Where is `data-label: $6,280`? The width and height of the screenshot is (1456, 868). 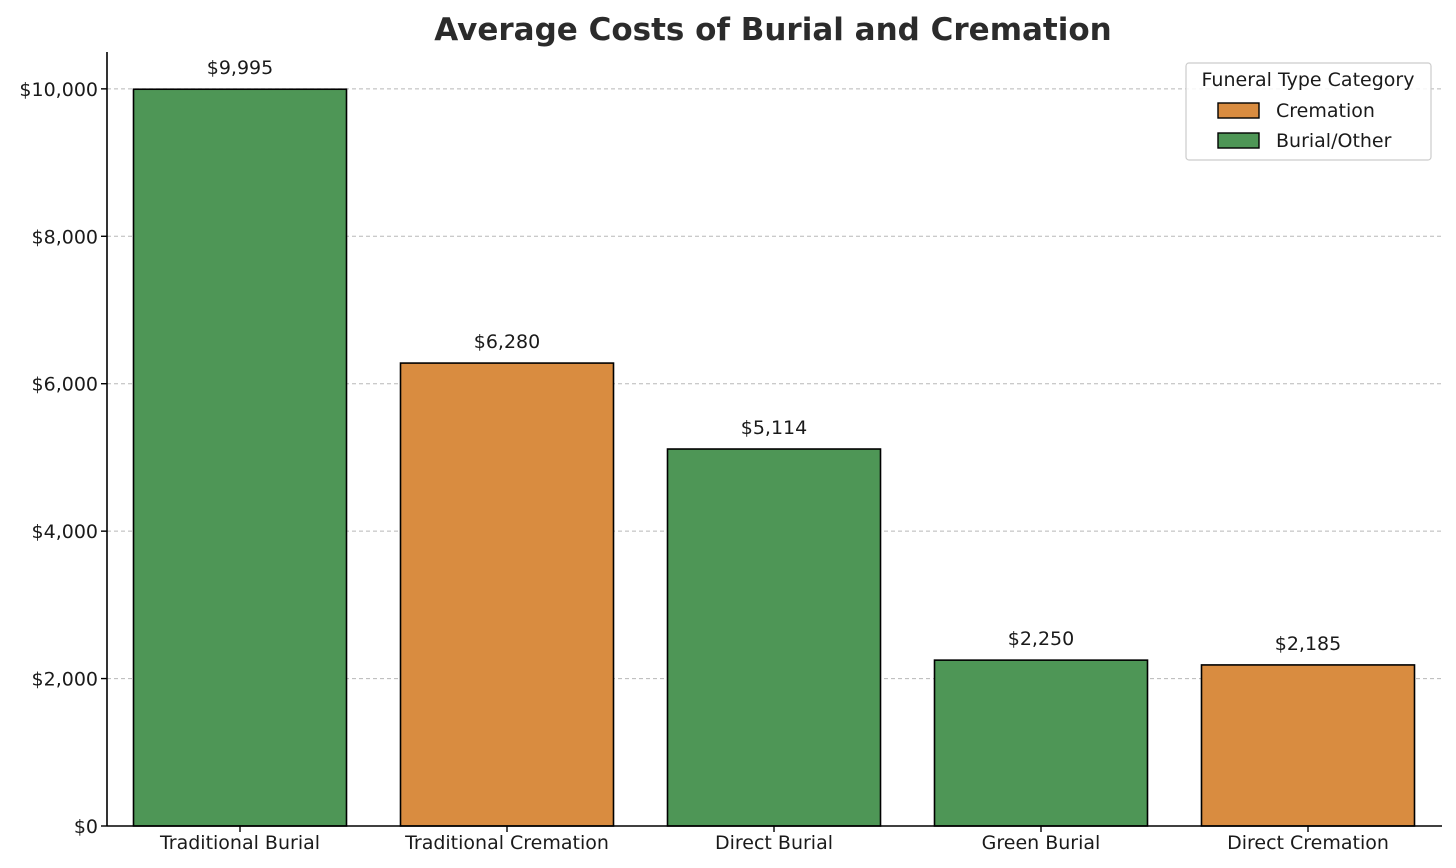
data-label: $6,280 is located at coordinates (507, 342).